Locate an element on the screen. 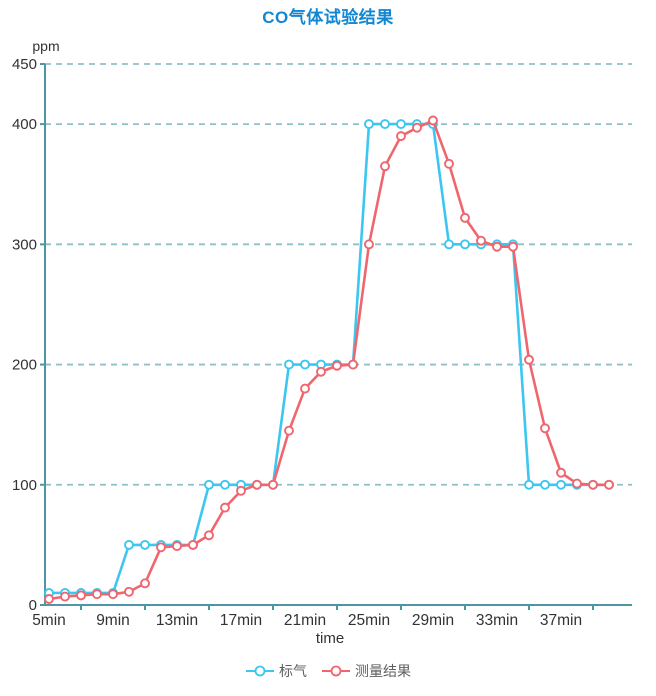 The image size is (656, 696). y-tick-label: 450 is located at coordinates (24, 64).